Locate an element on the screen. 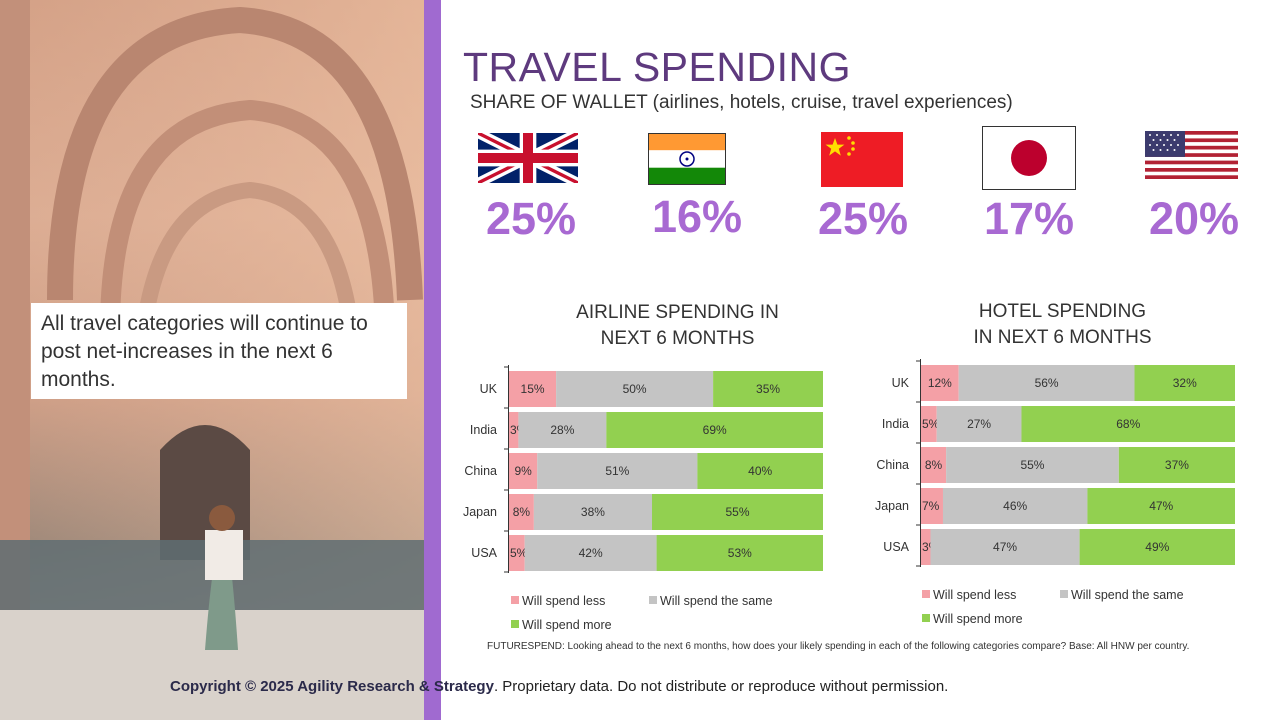 The image size is (1280, 720). data-label-more-japan: 55% is located at coordinates (737, 512).